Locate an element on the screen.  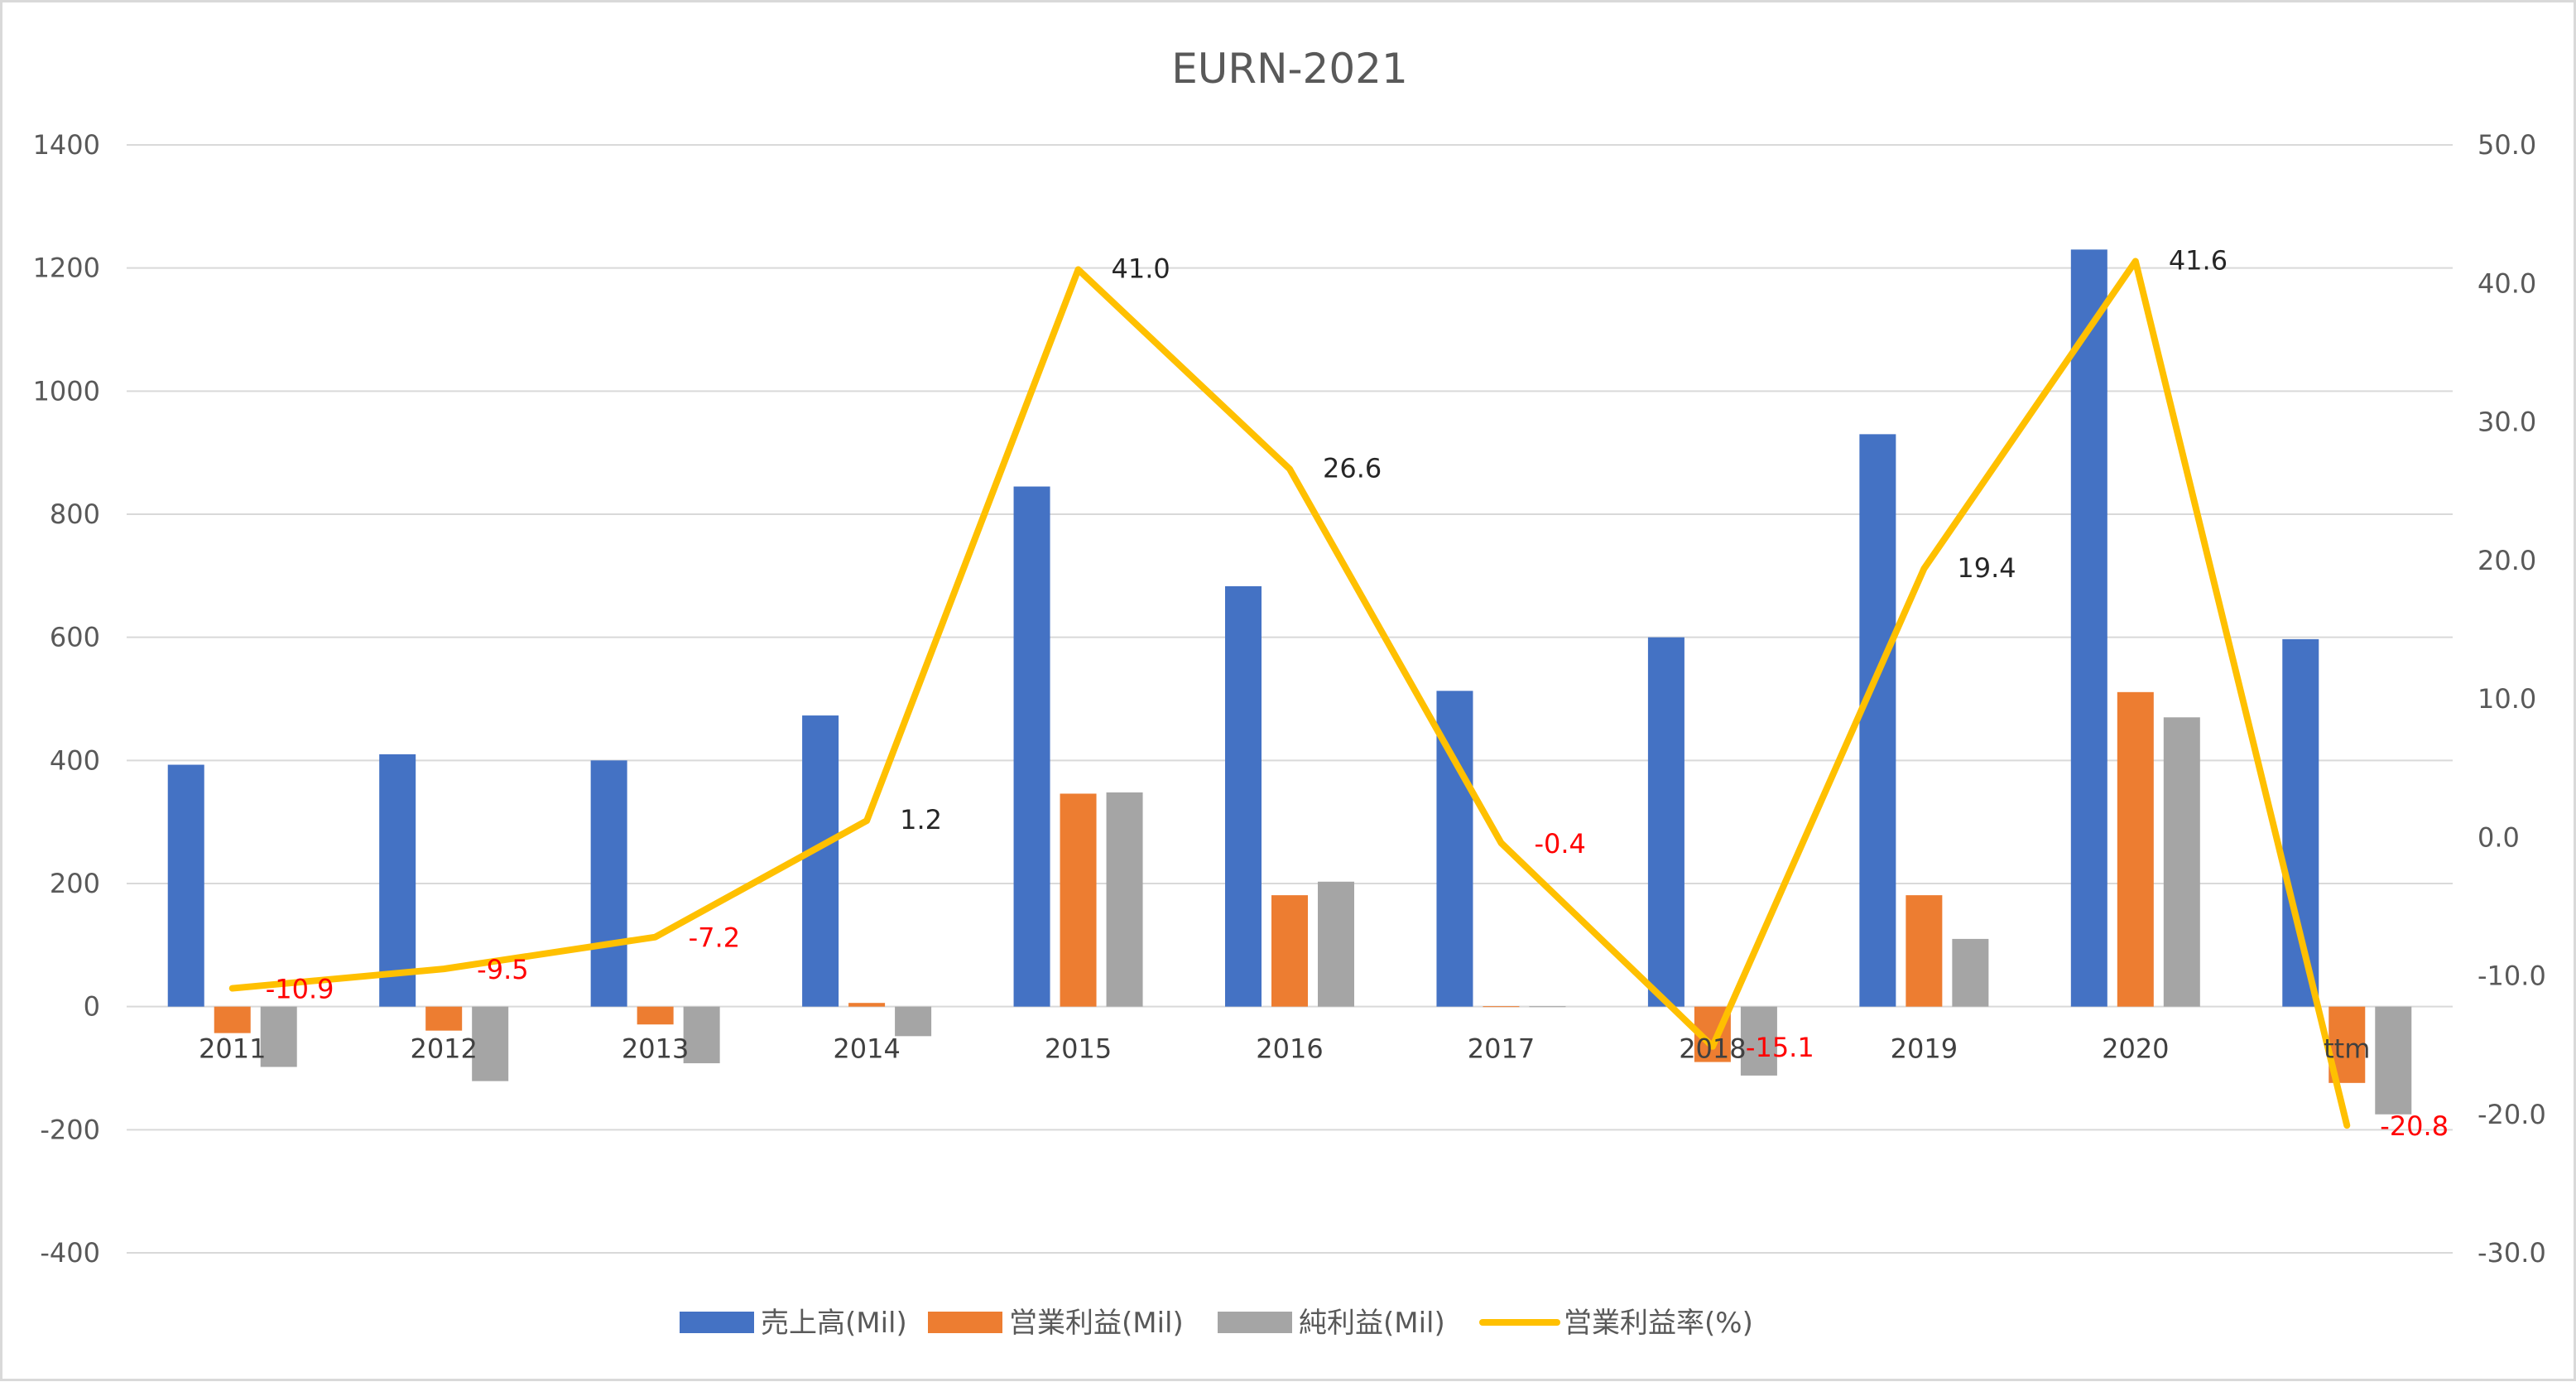
category-label: 2015 is located at coordinates (1078, 1049).